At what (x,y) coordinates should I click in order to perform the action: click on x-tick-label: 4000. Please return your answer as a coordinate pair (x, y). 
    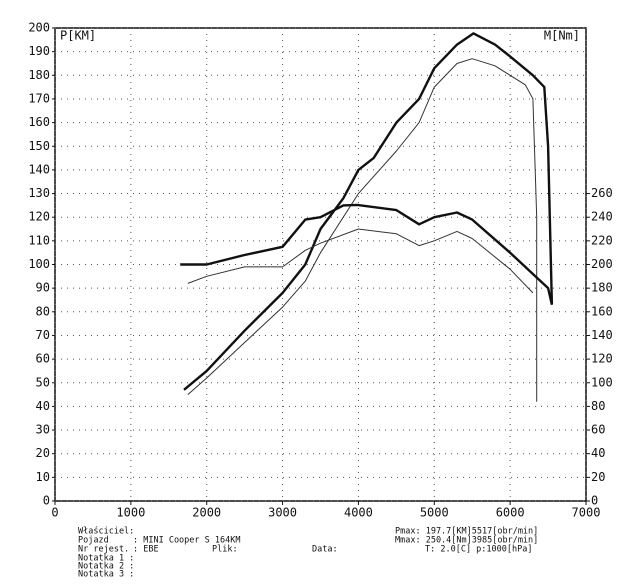
    Looking at the image, I should click on (358, 513).